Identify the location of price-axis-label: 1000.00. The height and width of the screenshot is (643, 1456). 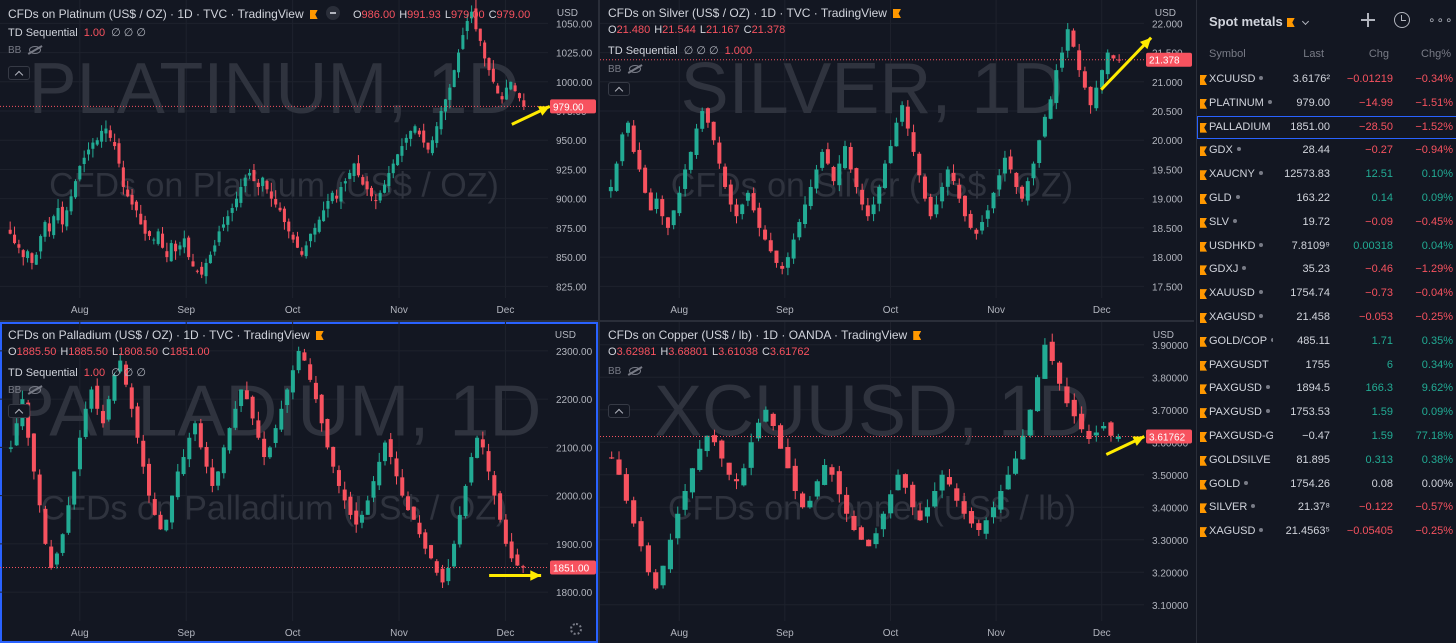
(574, 83).